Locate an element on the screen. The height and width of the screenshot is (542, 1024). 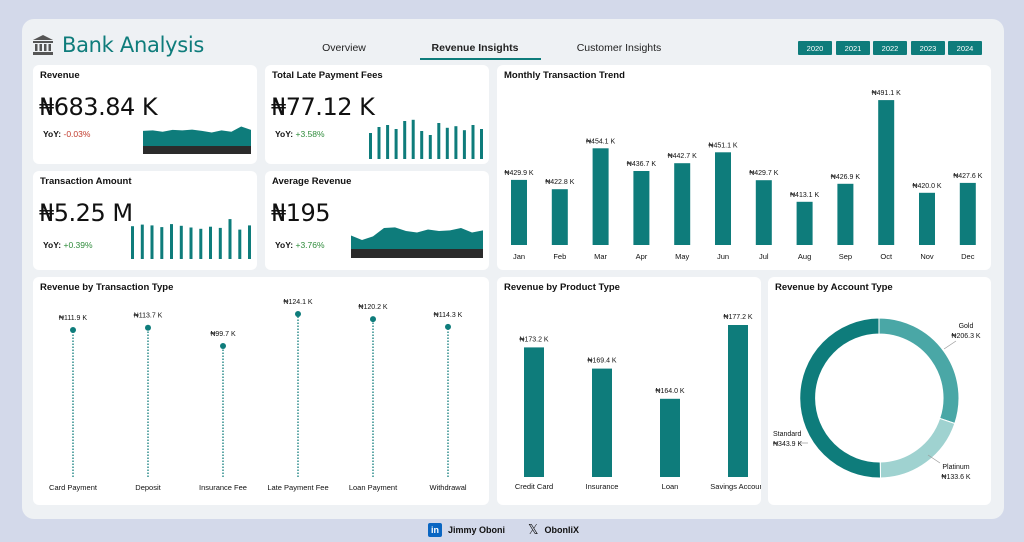
product-type-tick-label: Loan is located at coordinates (670, 486).